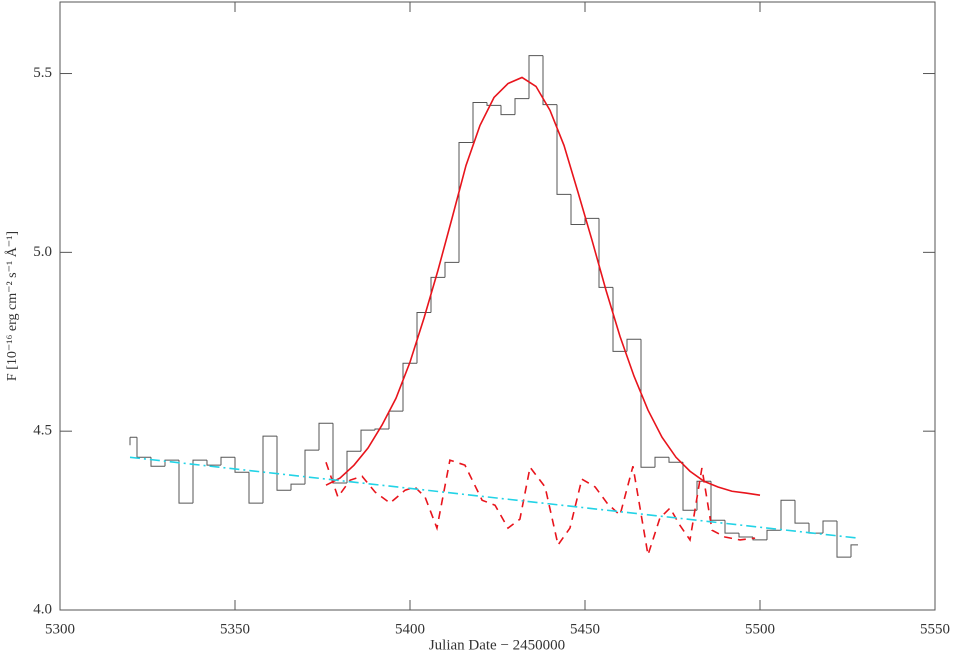  Describe the element at coordinates (42, 431) in the screenshot. I see `y-tick-label: 4.5` at that location.